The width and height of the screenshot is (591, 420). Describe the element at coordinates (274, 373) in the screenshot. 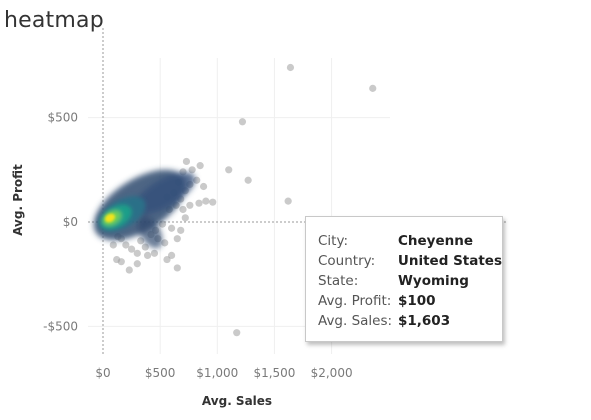

I see `x-tick-label: $1,500` at that location.